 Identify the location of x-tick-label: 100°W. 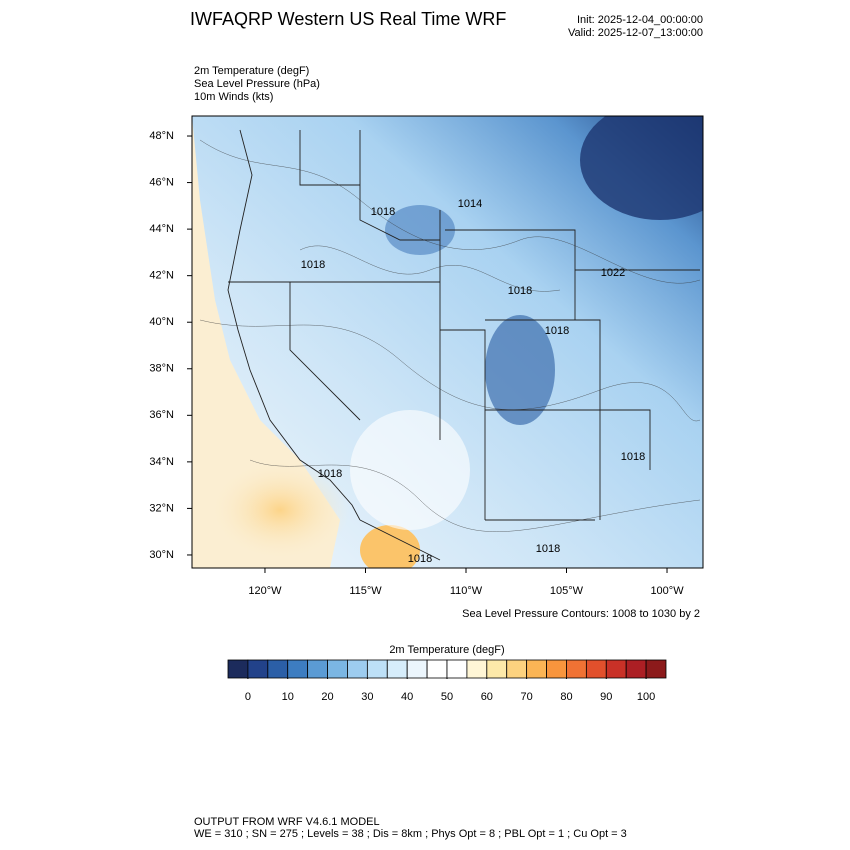
(667, 591).